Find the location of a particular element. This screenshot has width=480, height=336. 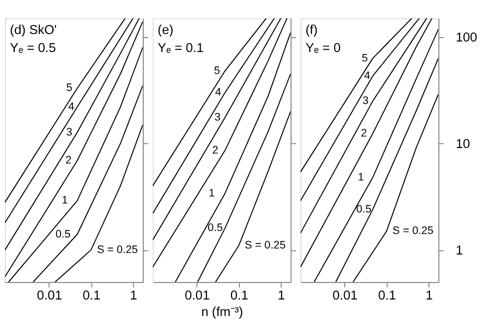

y-tick-label: 10 is located at coordinates (463, 143).